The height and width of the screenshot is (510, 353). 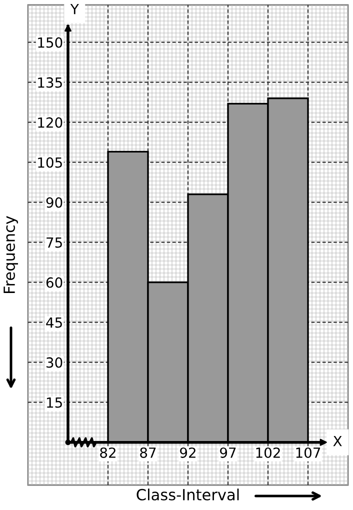 I want to click on y-axis-title: Frequency, so click(x=11, y=254).